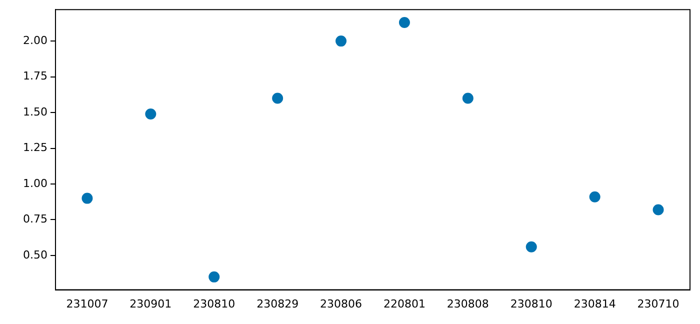  Describe the element at coordinates (35, 219) in the screenshot. I see `y-tick-label: 0.75` at that location.